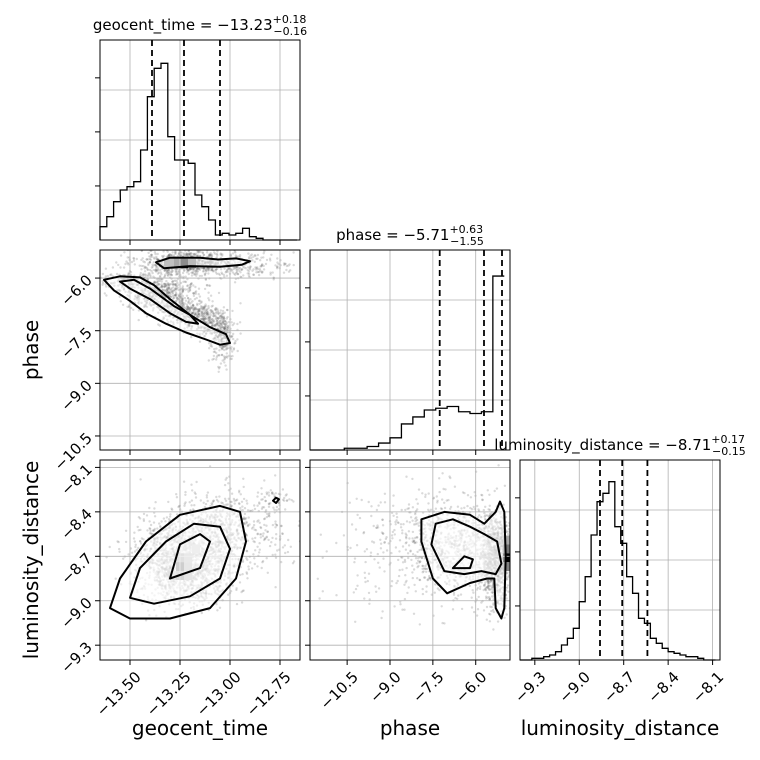  I want to click on joint-geocent_time-luminosity_distance-point-1931, so click(266, 510).